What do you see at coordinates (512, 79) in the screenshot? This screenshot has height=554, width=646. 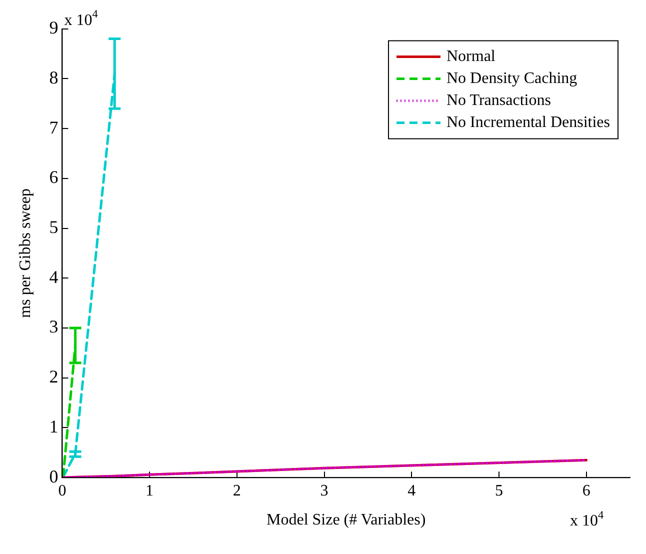 I see `legend-label: No Density Caching` at bounding box center [512, 79].